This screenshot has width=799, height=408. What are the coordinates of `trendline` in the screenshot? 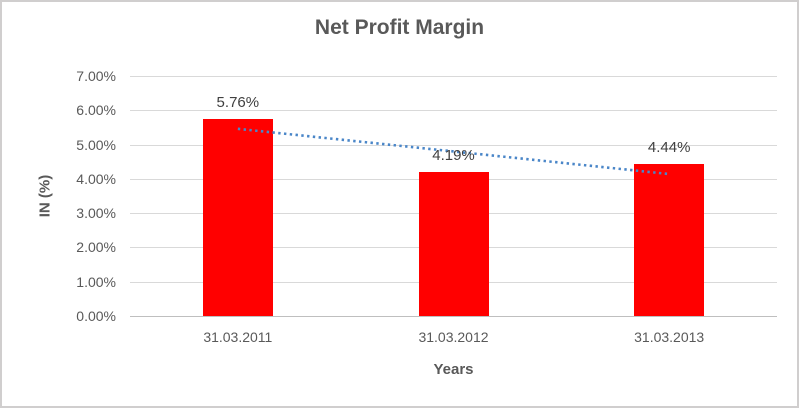 It's located at (453, 151).